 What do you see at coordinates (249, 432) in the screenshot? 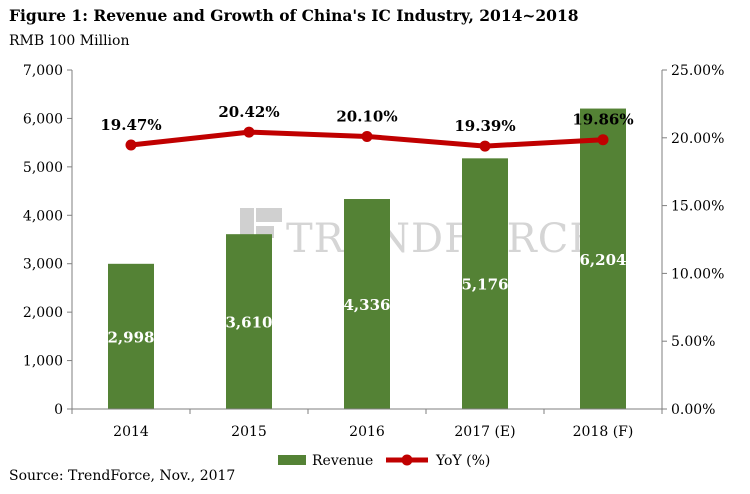
I see `x-tick-label: 2015` at bounding box center [249, 432].